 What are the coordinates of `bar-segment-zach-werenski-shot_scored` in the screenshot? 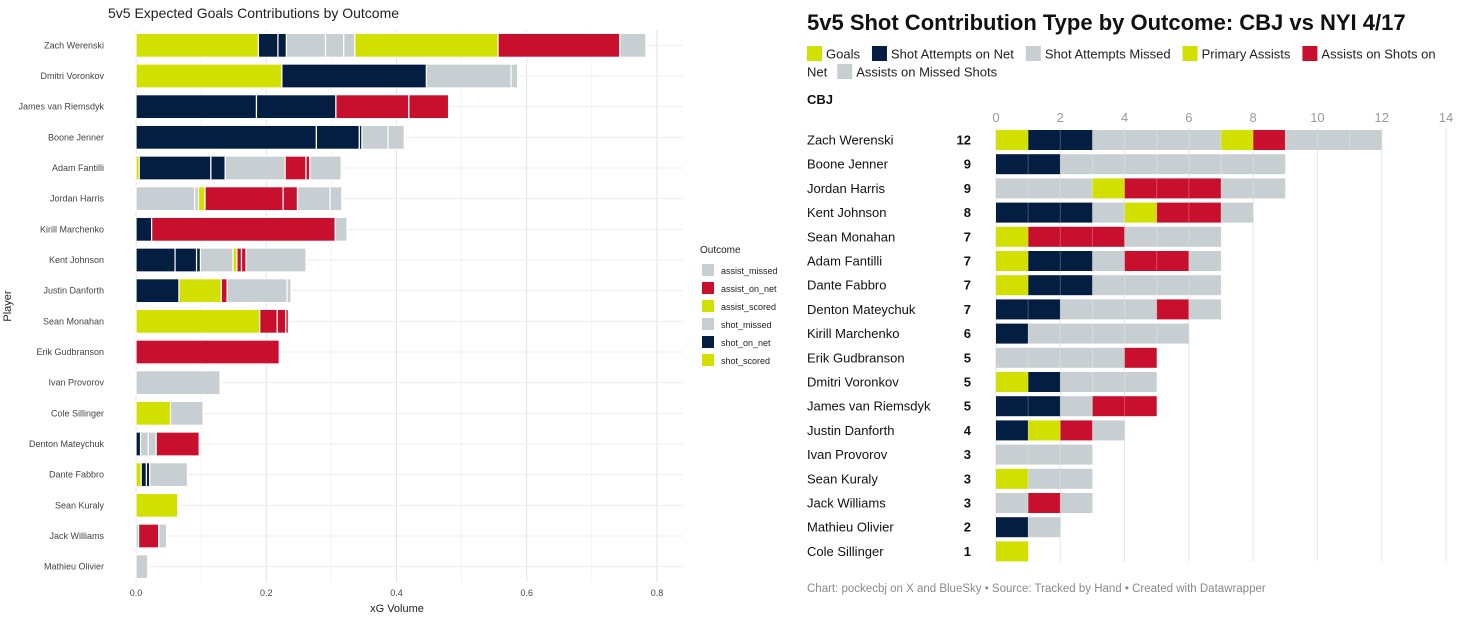 It's located at (426, 45).